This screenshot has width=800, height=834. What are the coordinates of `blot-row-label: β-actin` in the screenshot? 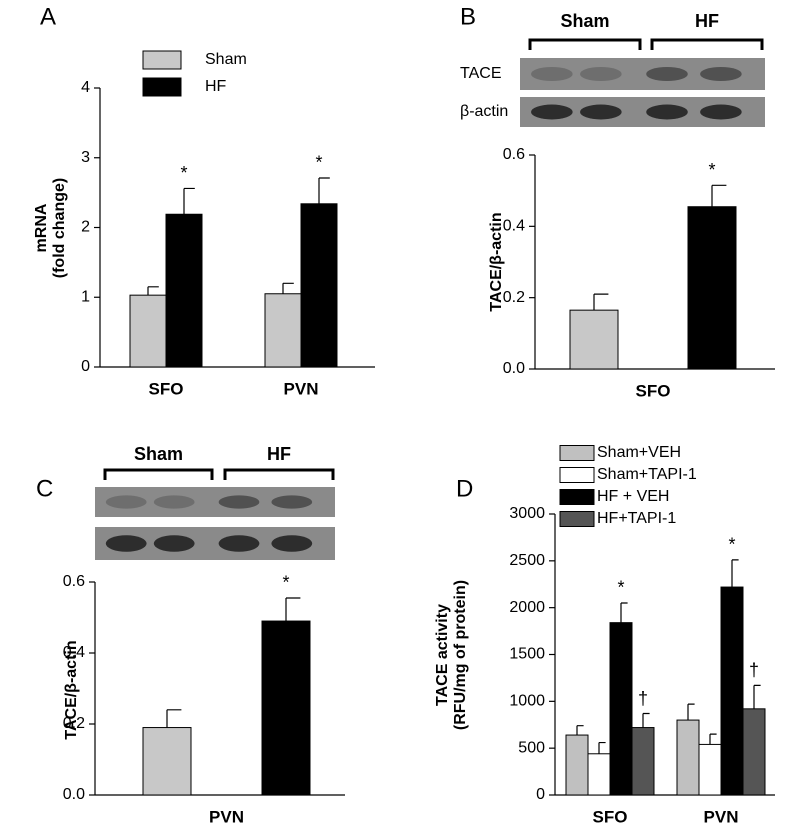 It's located at (484, 111).